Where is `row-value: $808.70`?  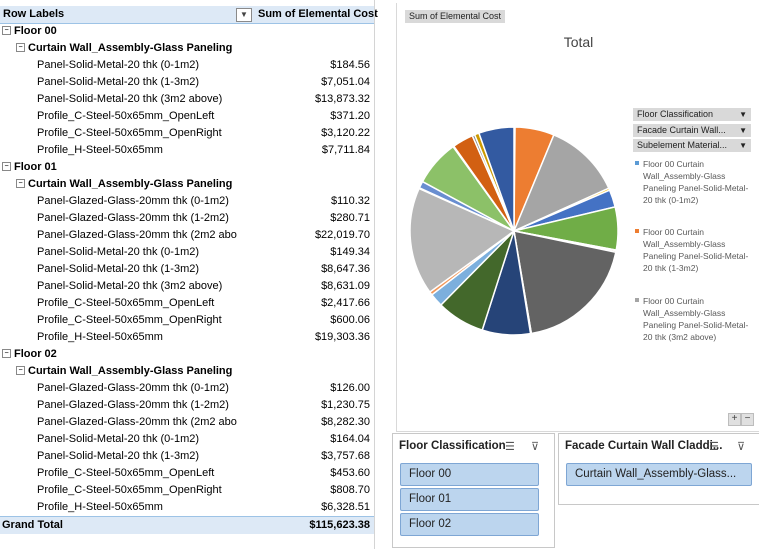
row-value: $808.70 is located at coordinates (350, 490).